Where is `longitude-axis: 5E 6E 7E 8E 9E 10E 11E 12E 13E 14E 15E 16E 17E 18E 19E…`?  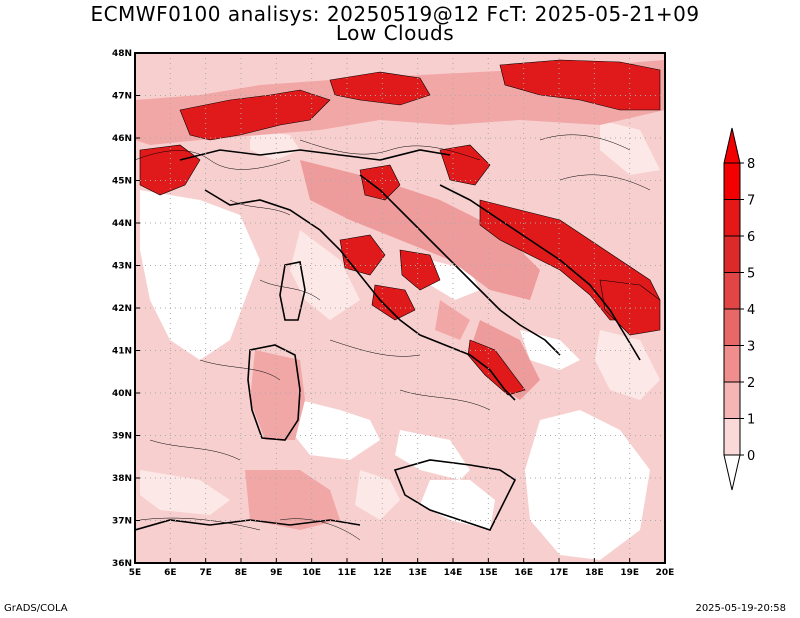 longitude-axis: 5E 6E 7E 8E 9E 10E 11E 12E 13E 14E 15E 16E 17E 18E 19E… is located at coordinates (402, 568).